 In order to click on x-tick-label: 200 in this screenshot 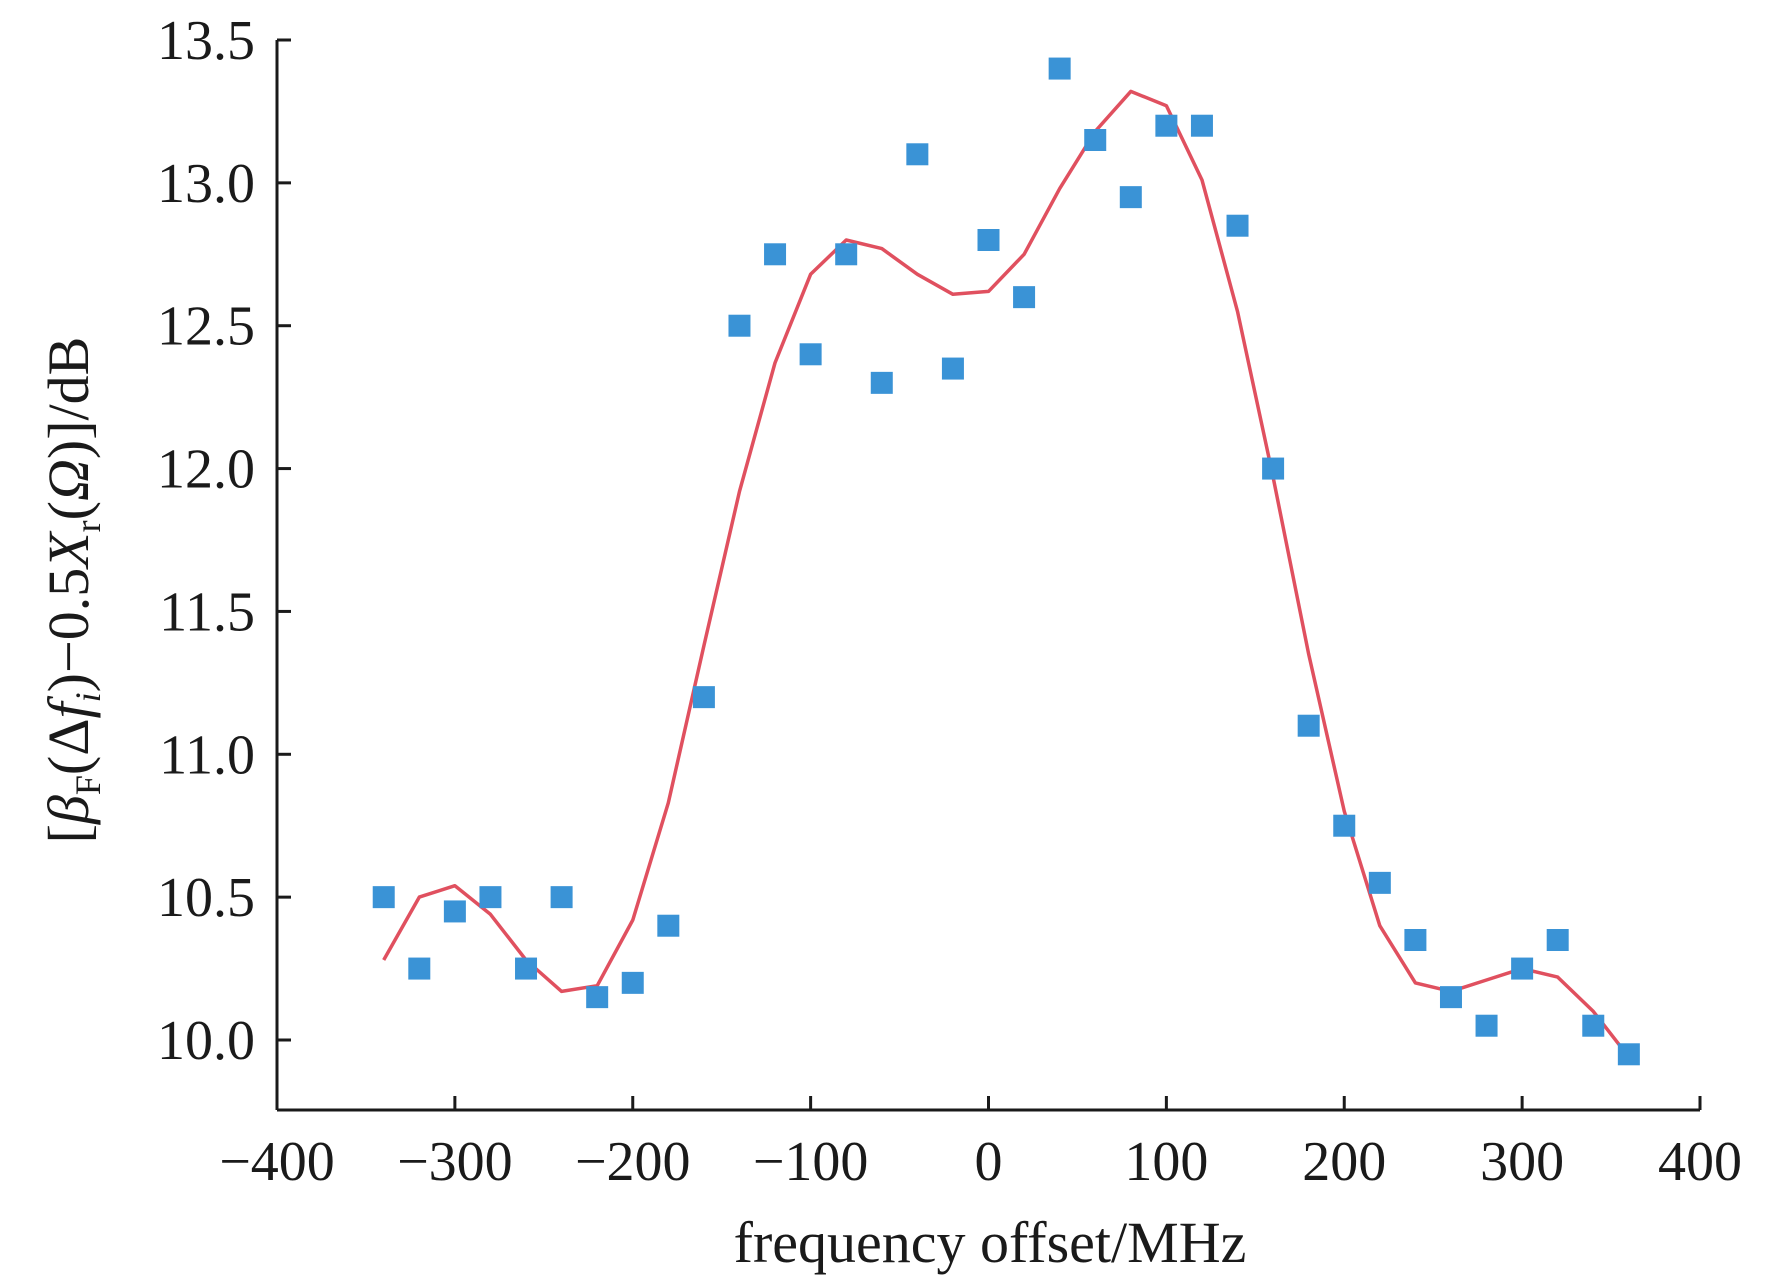, I will do `click(1344, 1162)`.